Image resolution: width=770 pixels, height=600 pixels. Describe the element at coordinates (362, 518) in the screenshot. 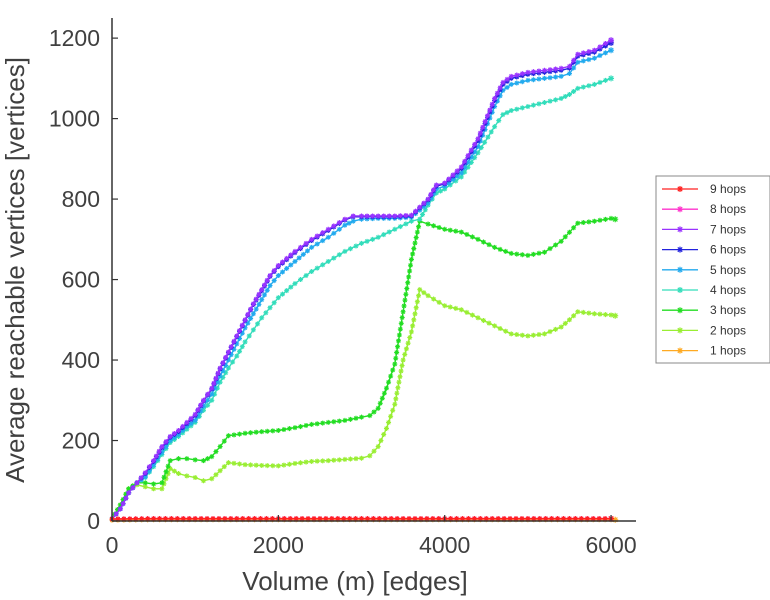

I see `series-9-hops` at that location.